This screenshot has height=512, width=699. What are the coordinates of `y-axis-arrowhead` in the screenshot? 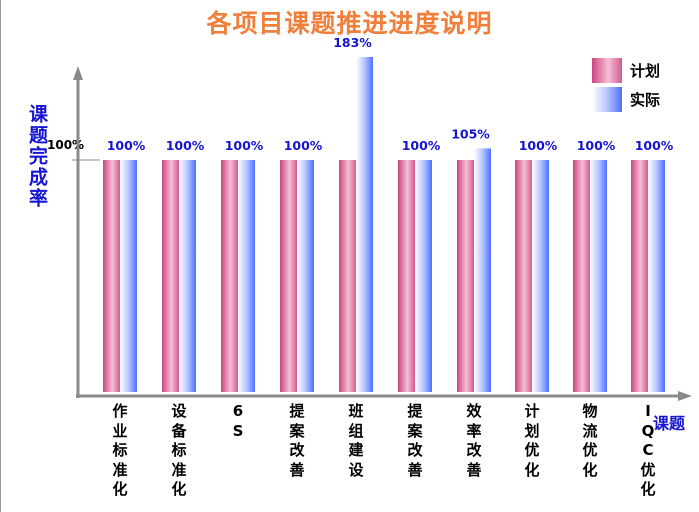 It's located at (78, 73).